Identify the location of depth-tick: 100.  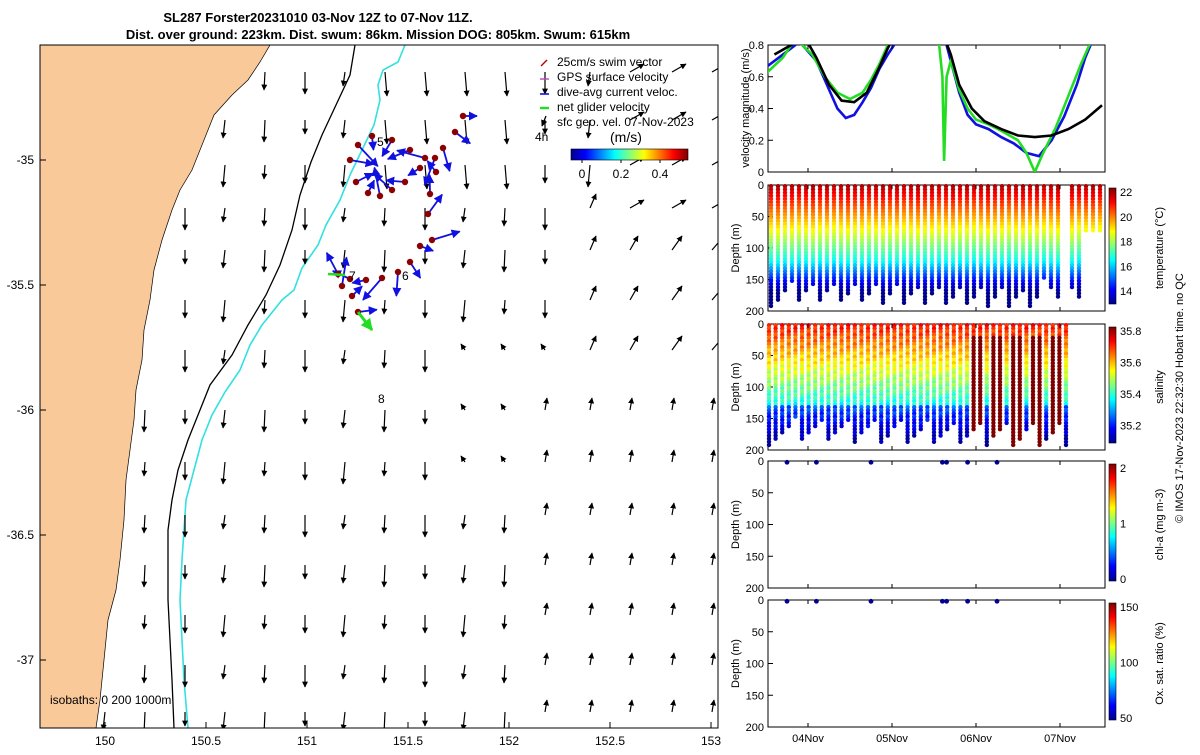
(755, 249).